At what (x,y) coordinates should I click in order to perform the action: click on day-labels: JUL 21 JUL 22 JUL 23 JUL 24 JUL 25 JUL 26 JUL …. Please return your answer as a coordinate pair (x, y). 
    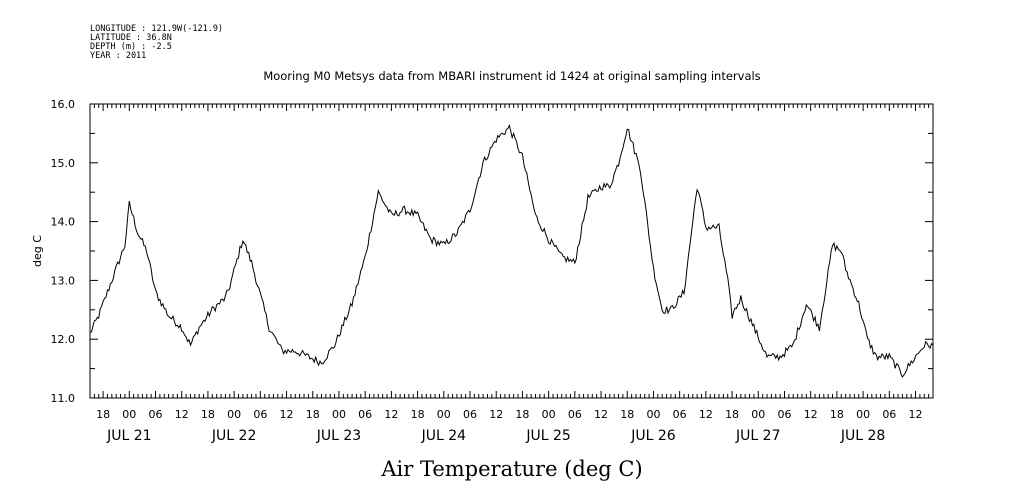
    Looking at the image, I should click on (495, 436).